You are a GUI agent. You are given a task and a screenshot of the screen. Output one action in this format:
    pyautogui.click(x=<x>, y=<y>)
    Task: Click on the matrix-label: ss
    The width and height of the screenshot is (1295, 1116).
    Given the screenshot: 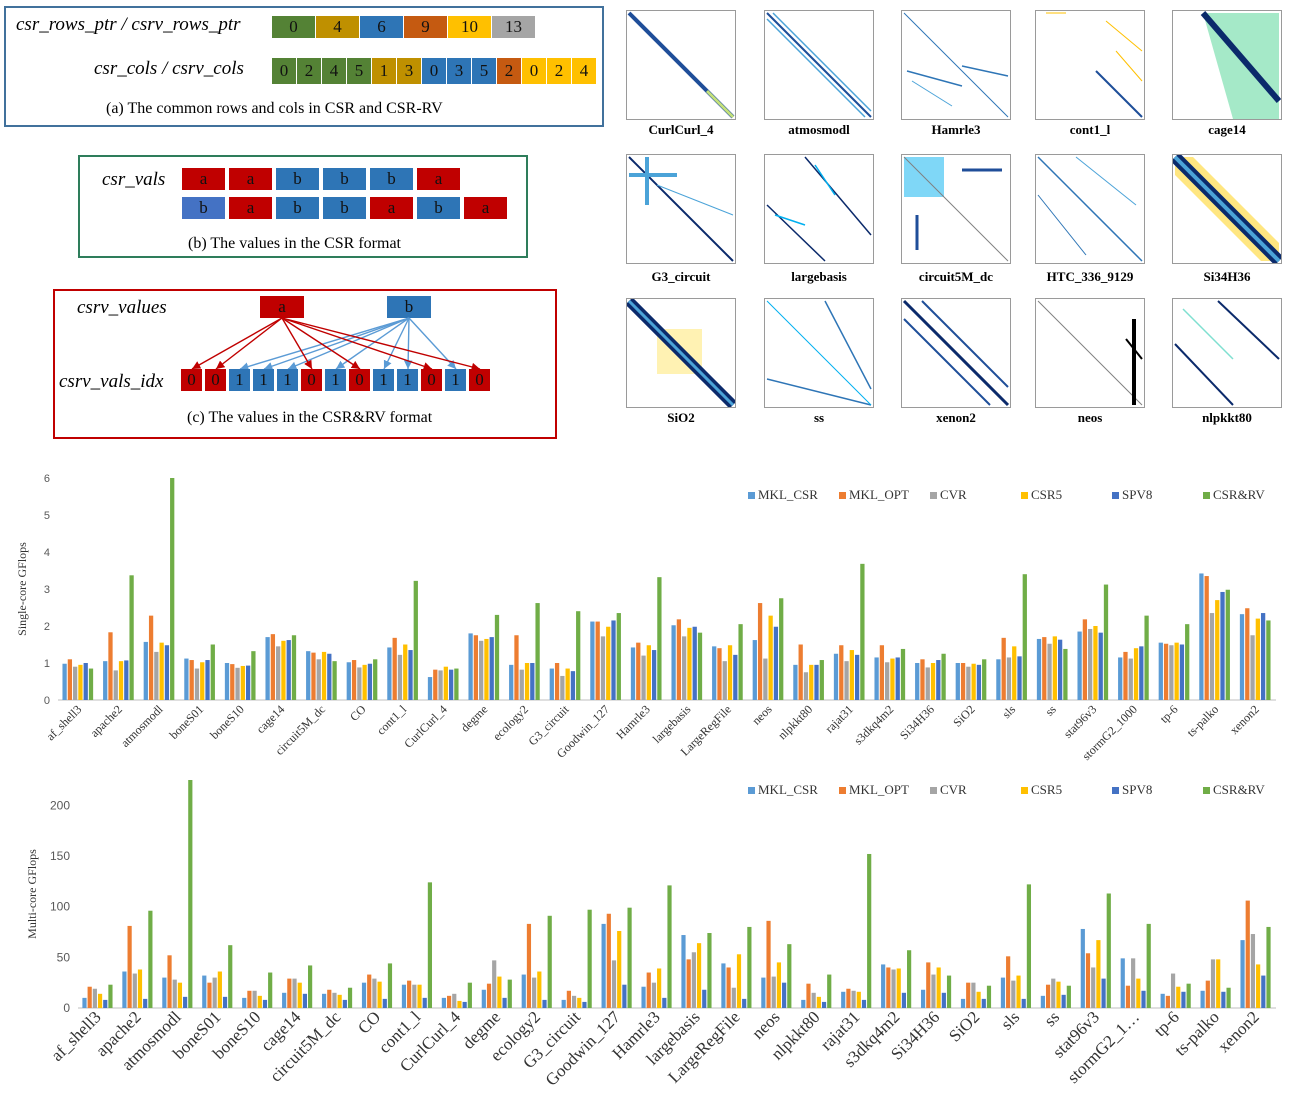 What is the action you would take?
    pyautogui.click(x=819, y=417)
    